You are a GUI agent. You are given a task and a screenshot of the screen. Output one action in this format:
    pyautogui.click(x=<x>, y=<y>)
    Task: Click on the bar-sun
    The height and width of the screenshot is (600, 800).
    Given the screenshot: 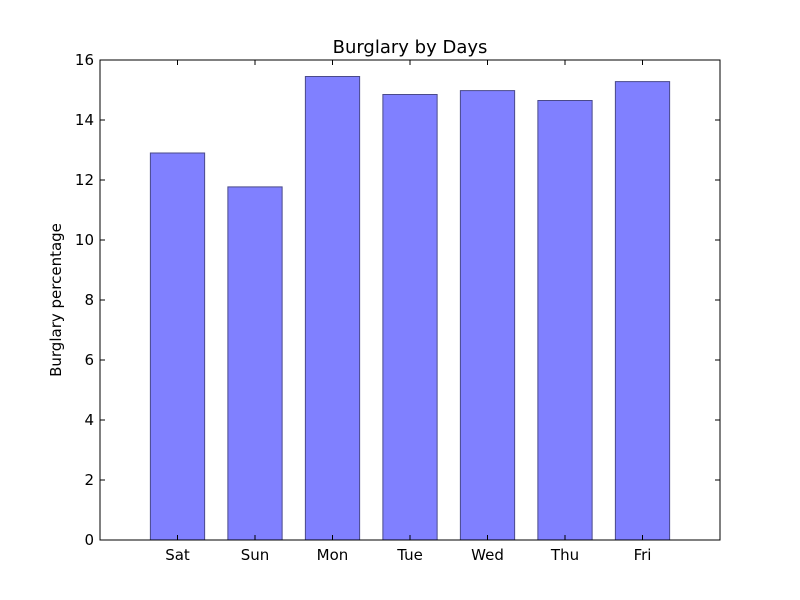 What is the action you would take?
    pyautogui.click(x=255, y=363)
    